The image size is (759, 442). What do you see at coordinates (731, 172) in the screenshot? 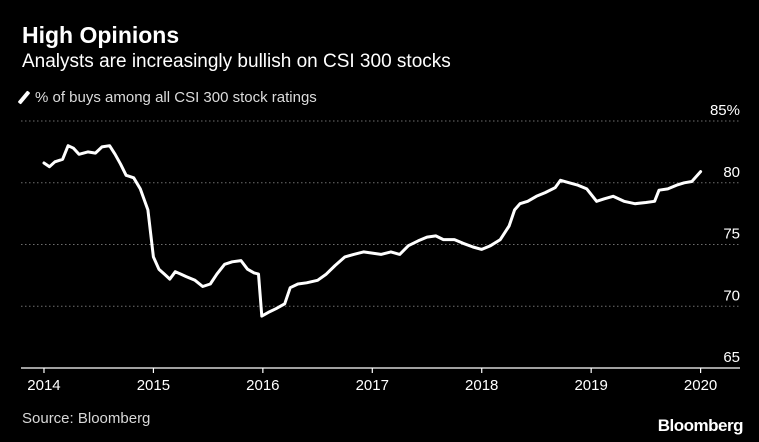
I see `y-tick-label: 80` at bounding box center [731, 172].